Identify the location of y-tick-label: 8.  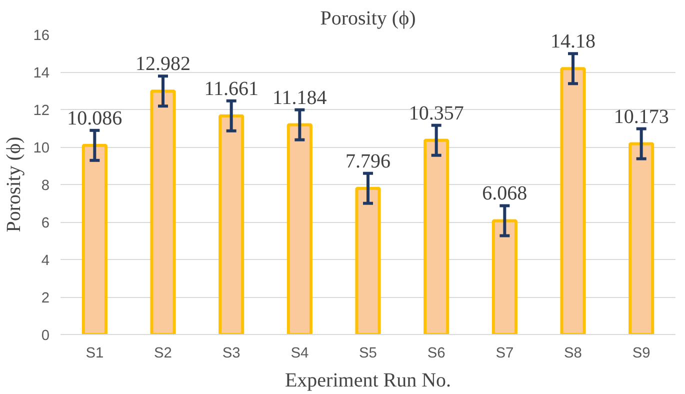
(45, 186).